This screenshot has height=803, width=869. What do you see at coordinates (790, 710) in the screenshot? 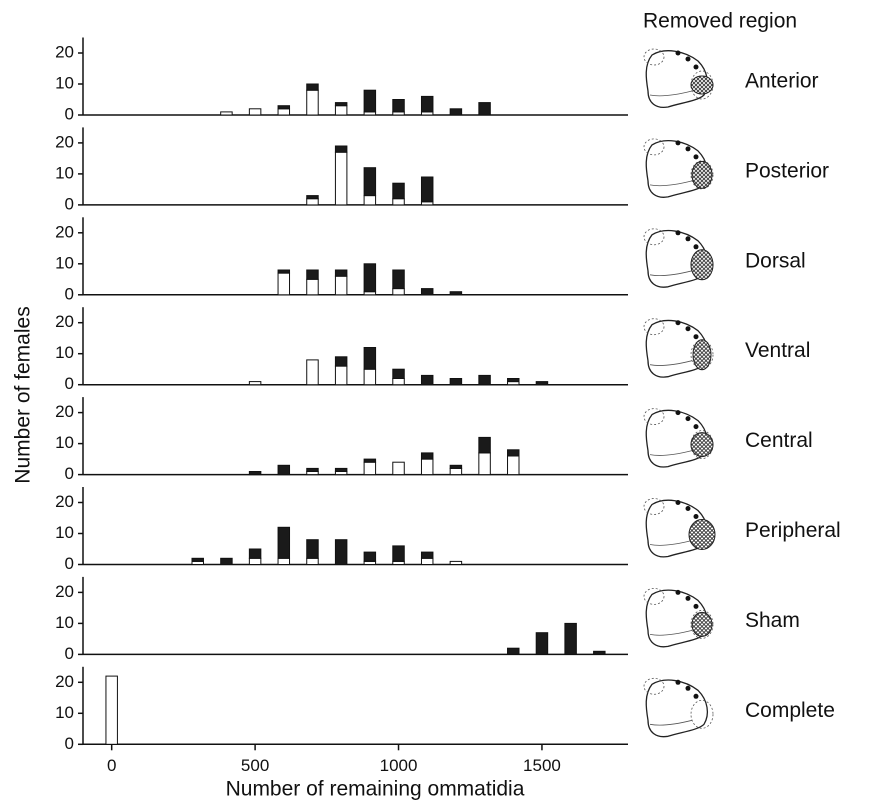
I see `panel-label: Complete` at bounding box center [790, 710].